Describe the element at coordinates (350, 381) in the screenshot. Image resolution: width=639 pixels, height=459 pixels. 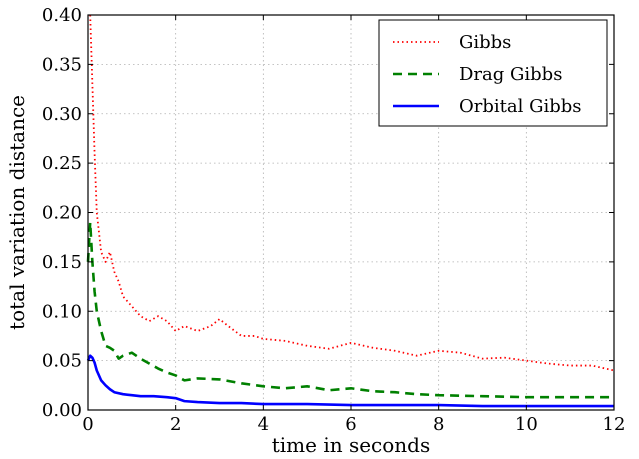
I see `series-line-orbital-gibbs` at that location.